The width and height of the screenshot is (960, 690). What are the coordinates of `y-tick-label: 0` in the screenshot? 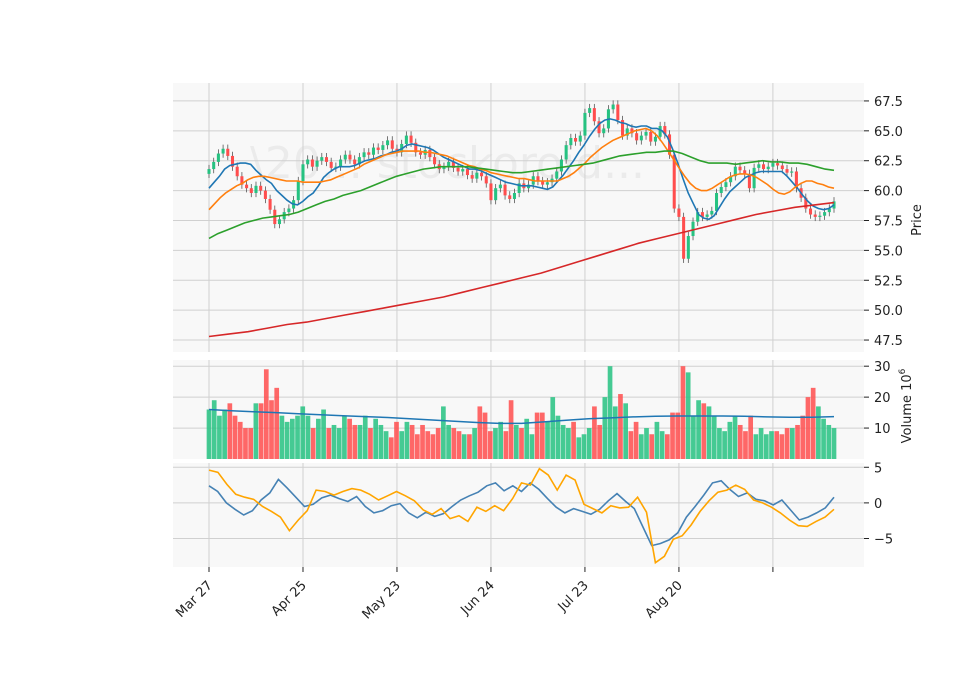 It's located at (878, 504).